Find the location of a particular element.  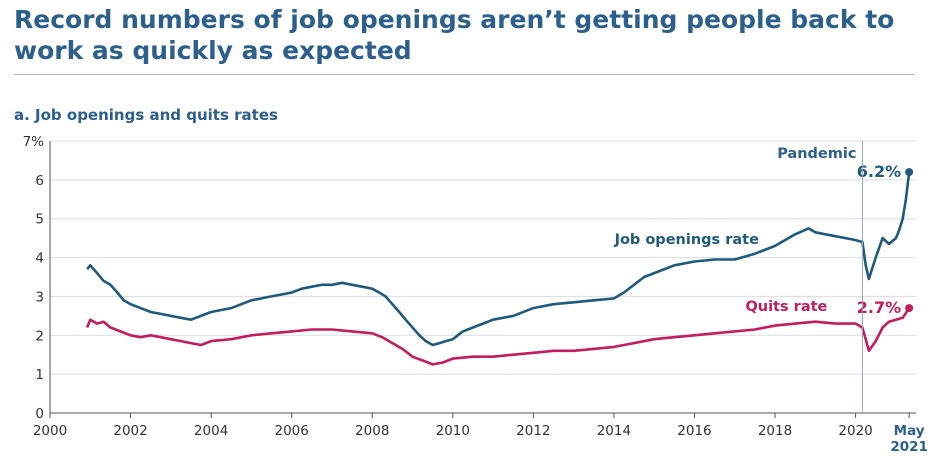

x-tick-label: 2002 is located at coordinates (130, 431).